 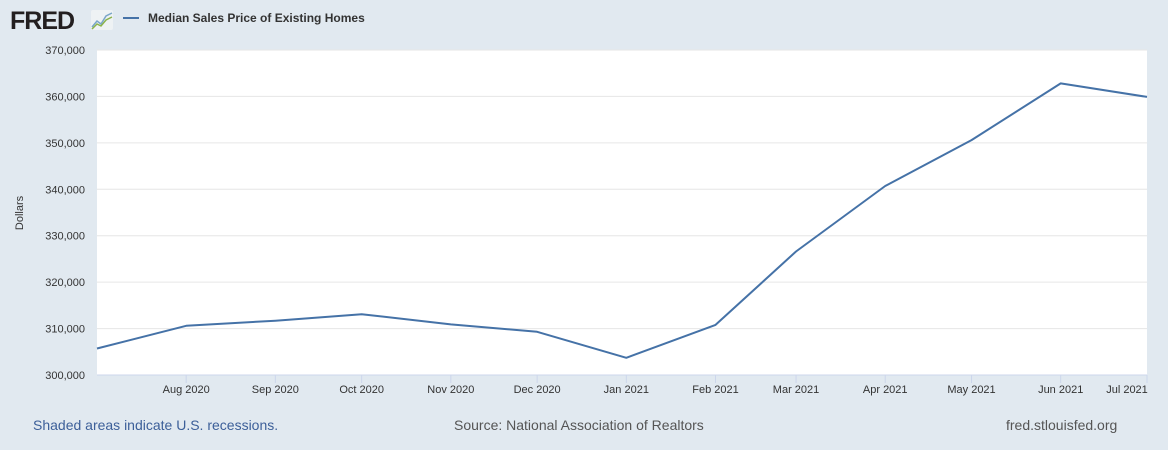 I want to click on y-tick-label: 330,000, so click(x=65, y=237).